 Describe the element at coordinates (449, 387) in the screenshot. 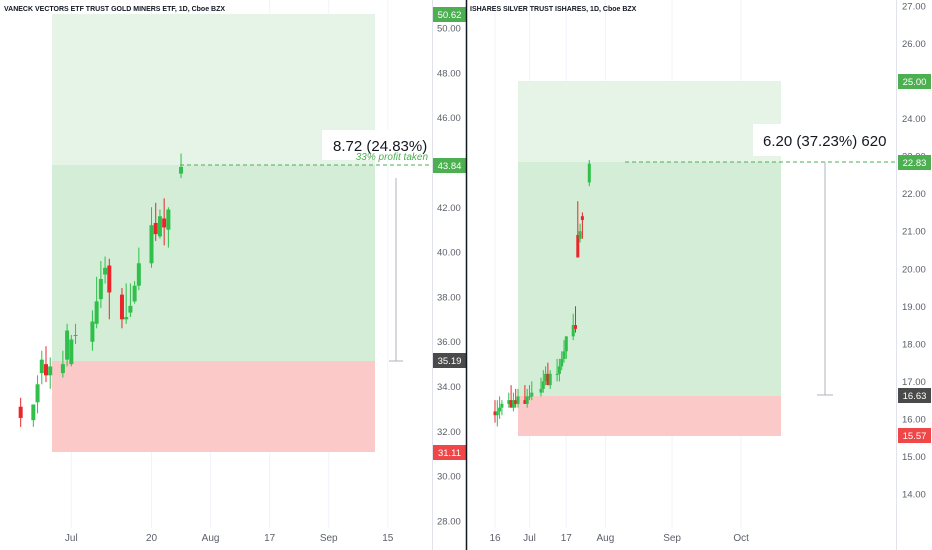

I see `y-tick-label: 34.00` at that location.